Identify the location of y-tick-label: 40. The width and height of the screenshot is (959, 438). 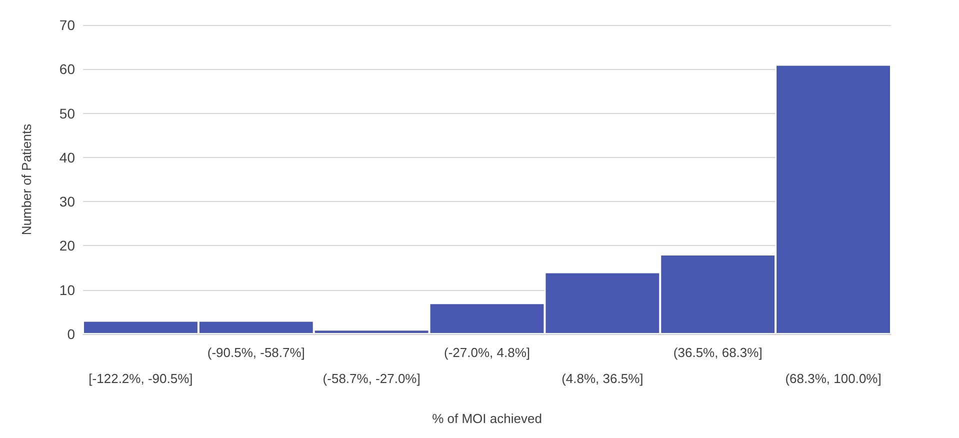
(67, 157).